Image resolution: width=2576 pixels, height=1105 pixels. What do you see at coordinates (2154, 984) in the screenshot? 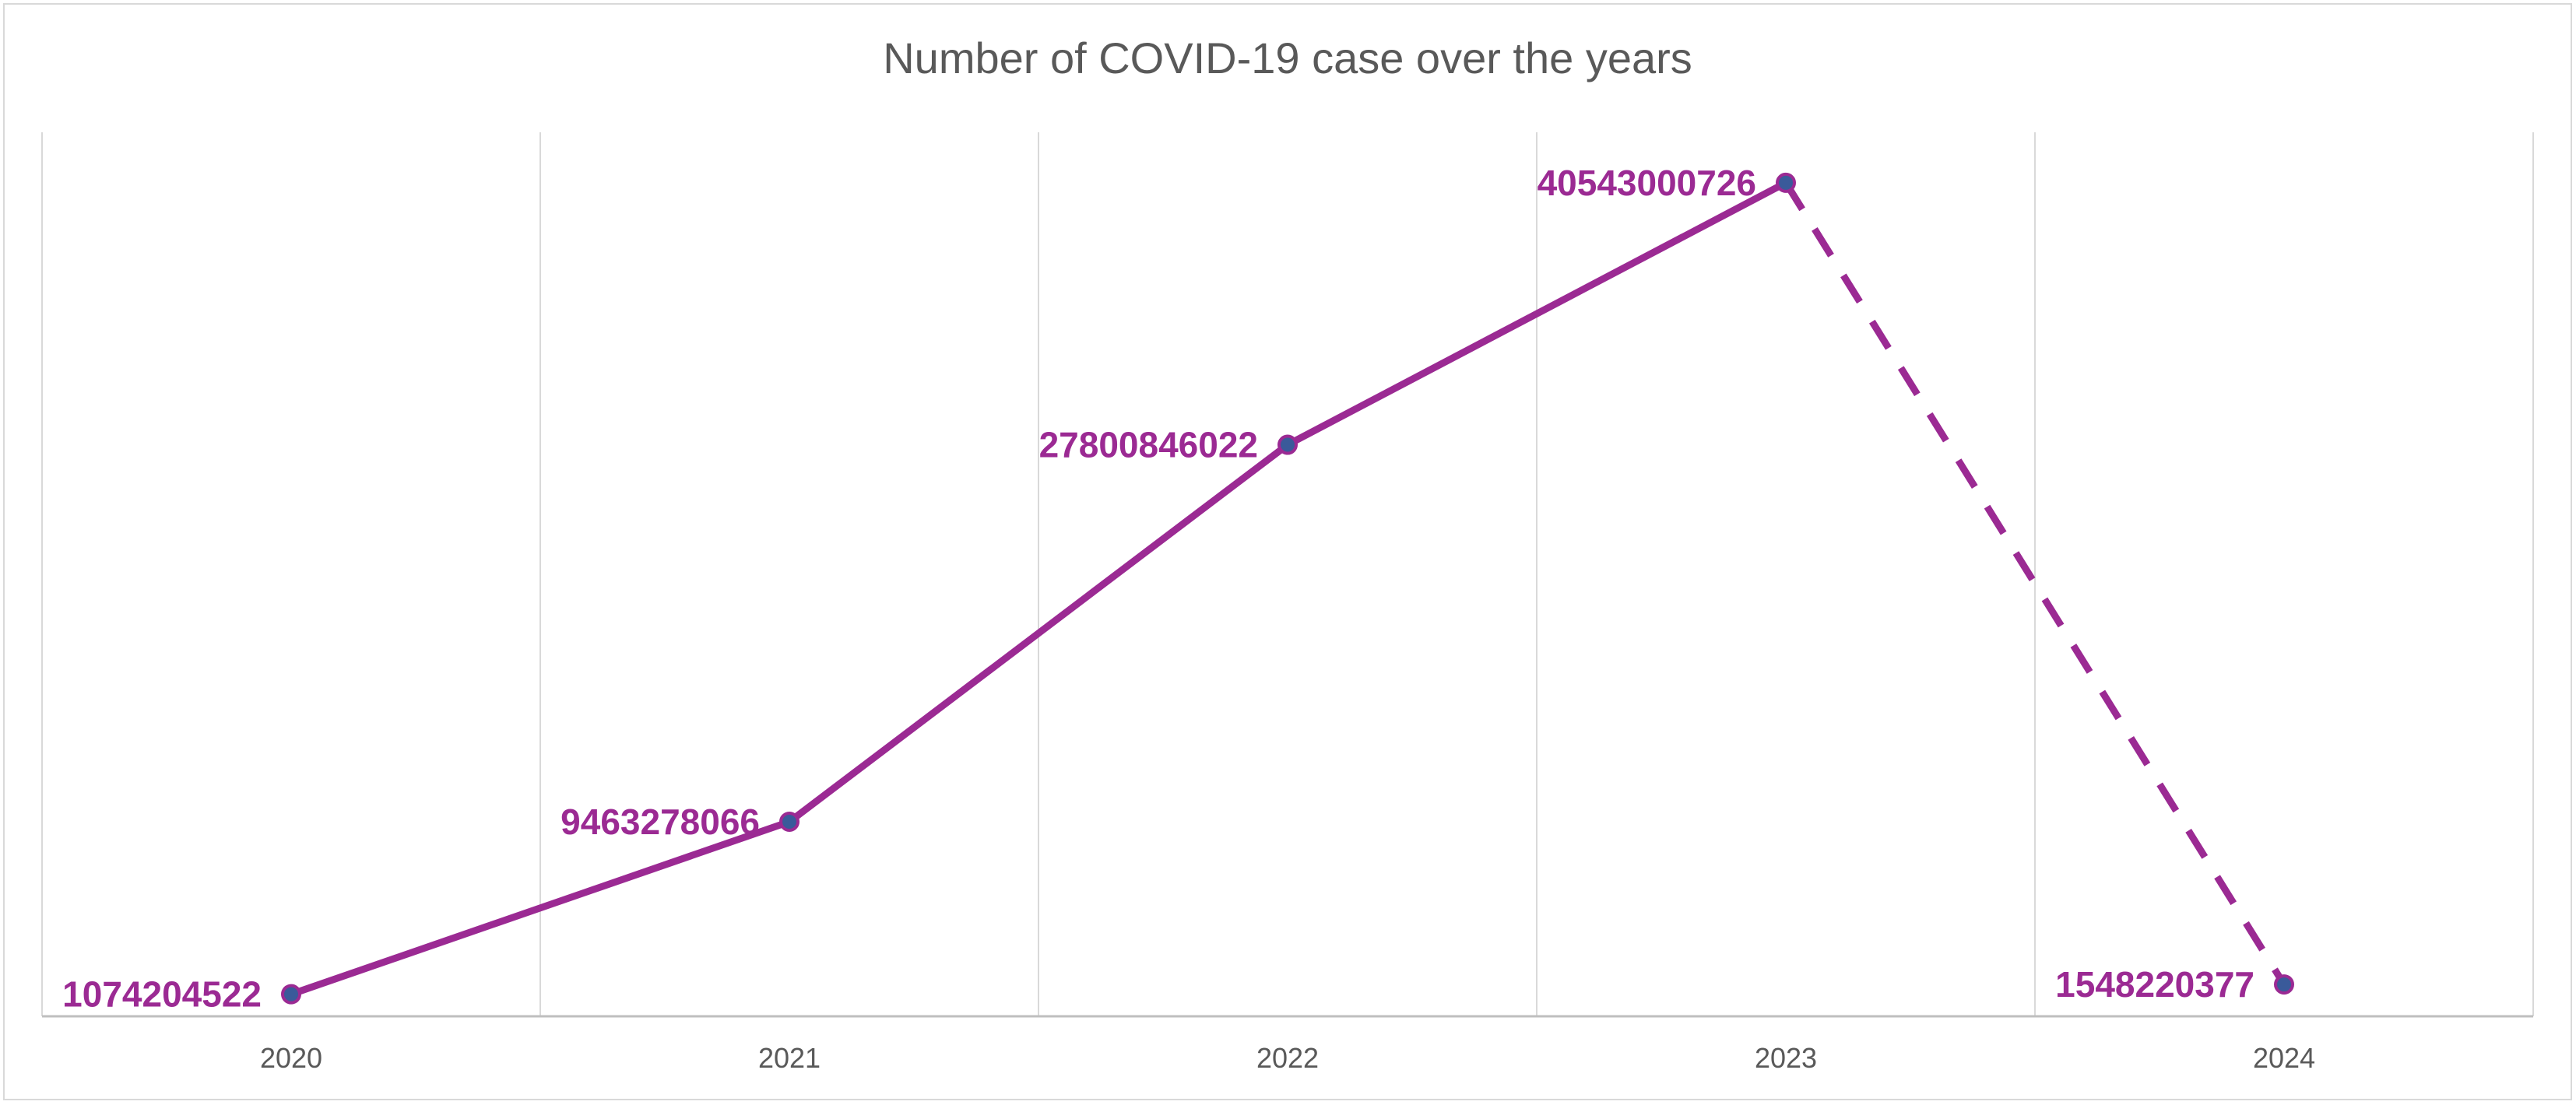
I see `data-label: 1548220377` at bounding box center [2154, 984].